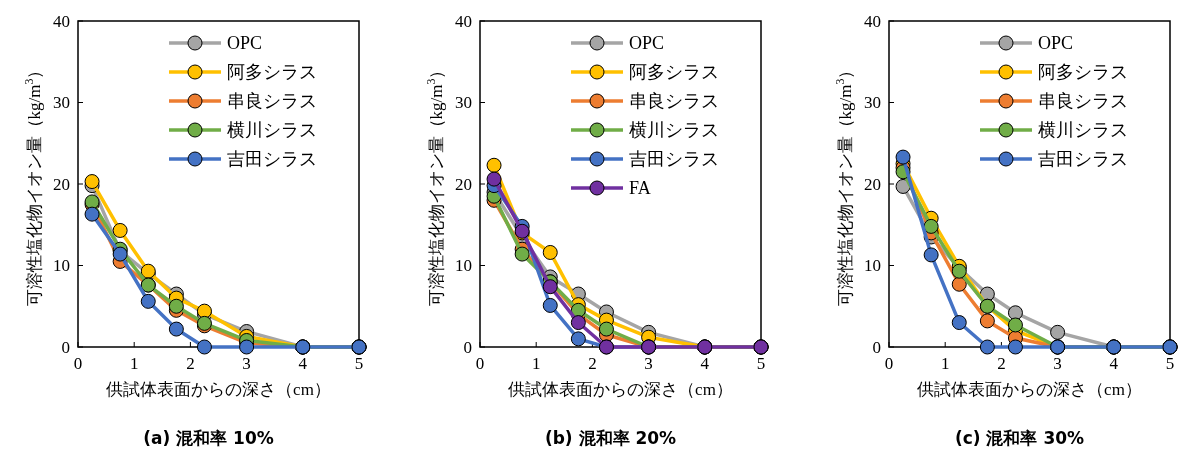 This screenshot has height=454, width=1181. What do you see at coordinates (208, 438) in the screenshot?
I see `text: (a) 混和率 10%` at bounding box center [208, 438].